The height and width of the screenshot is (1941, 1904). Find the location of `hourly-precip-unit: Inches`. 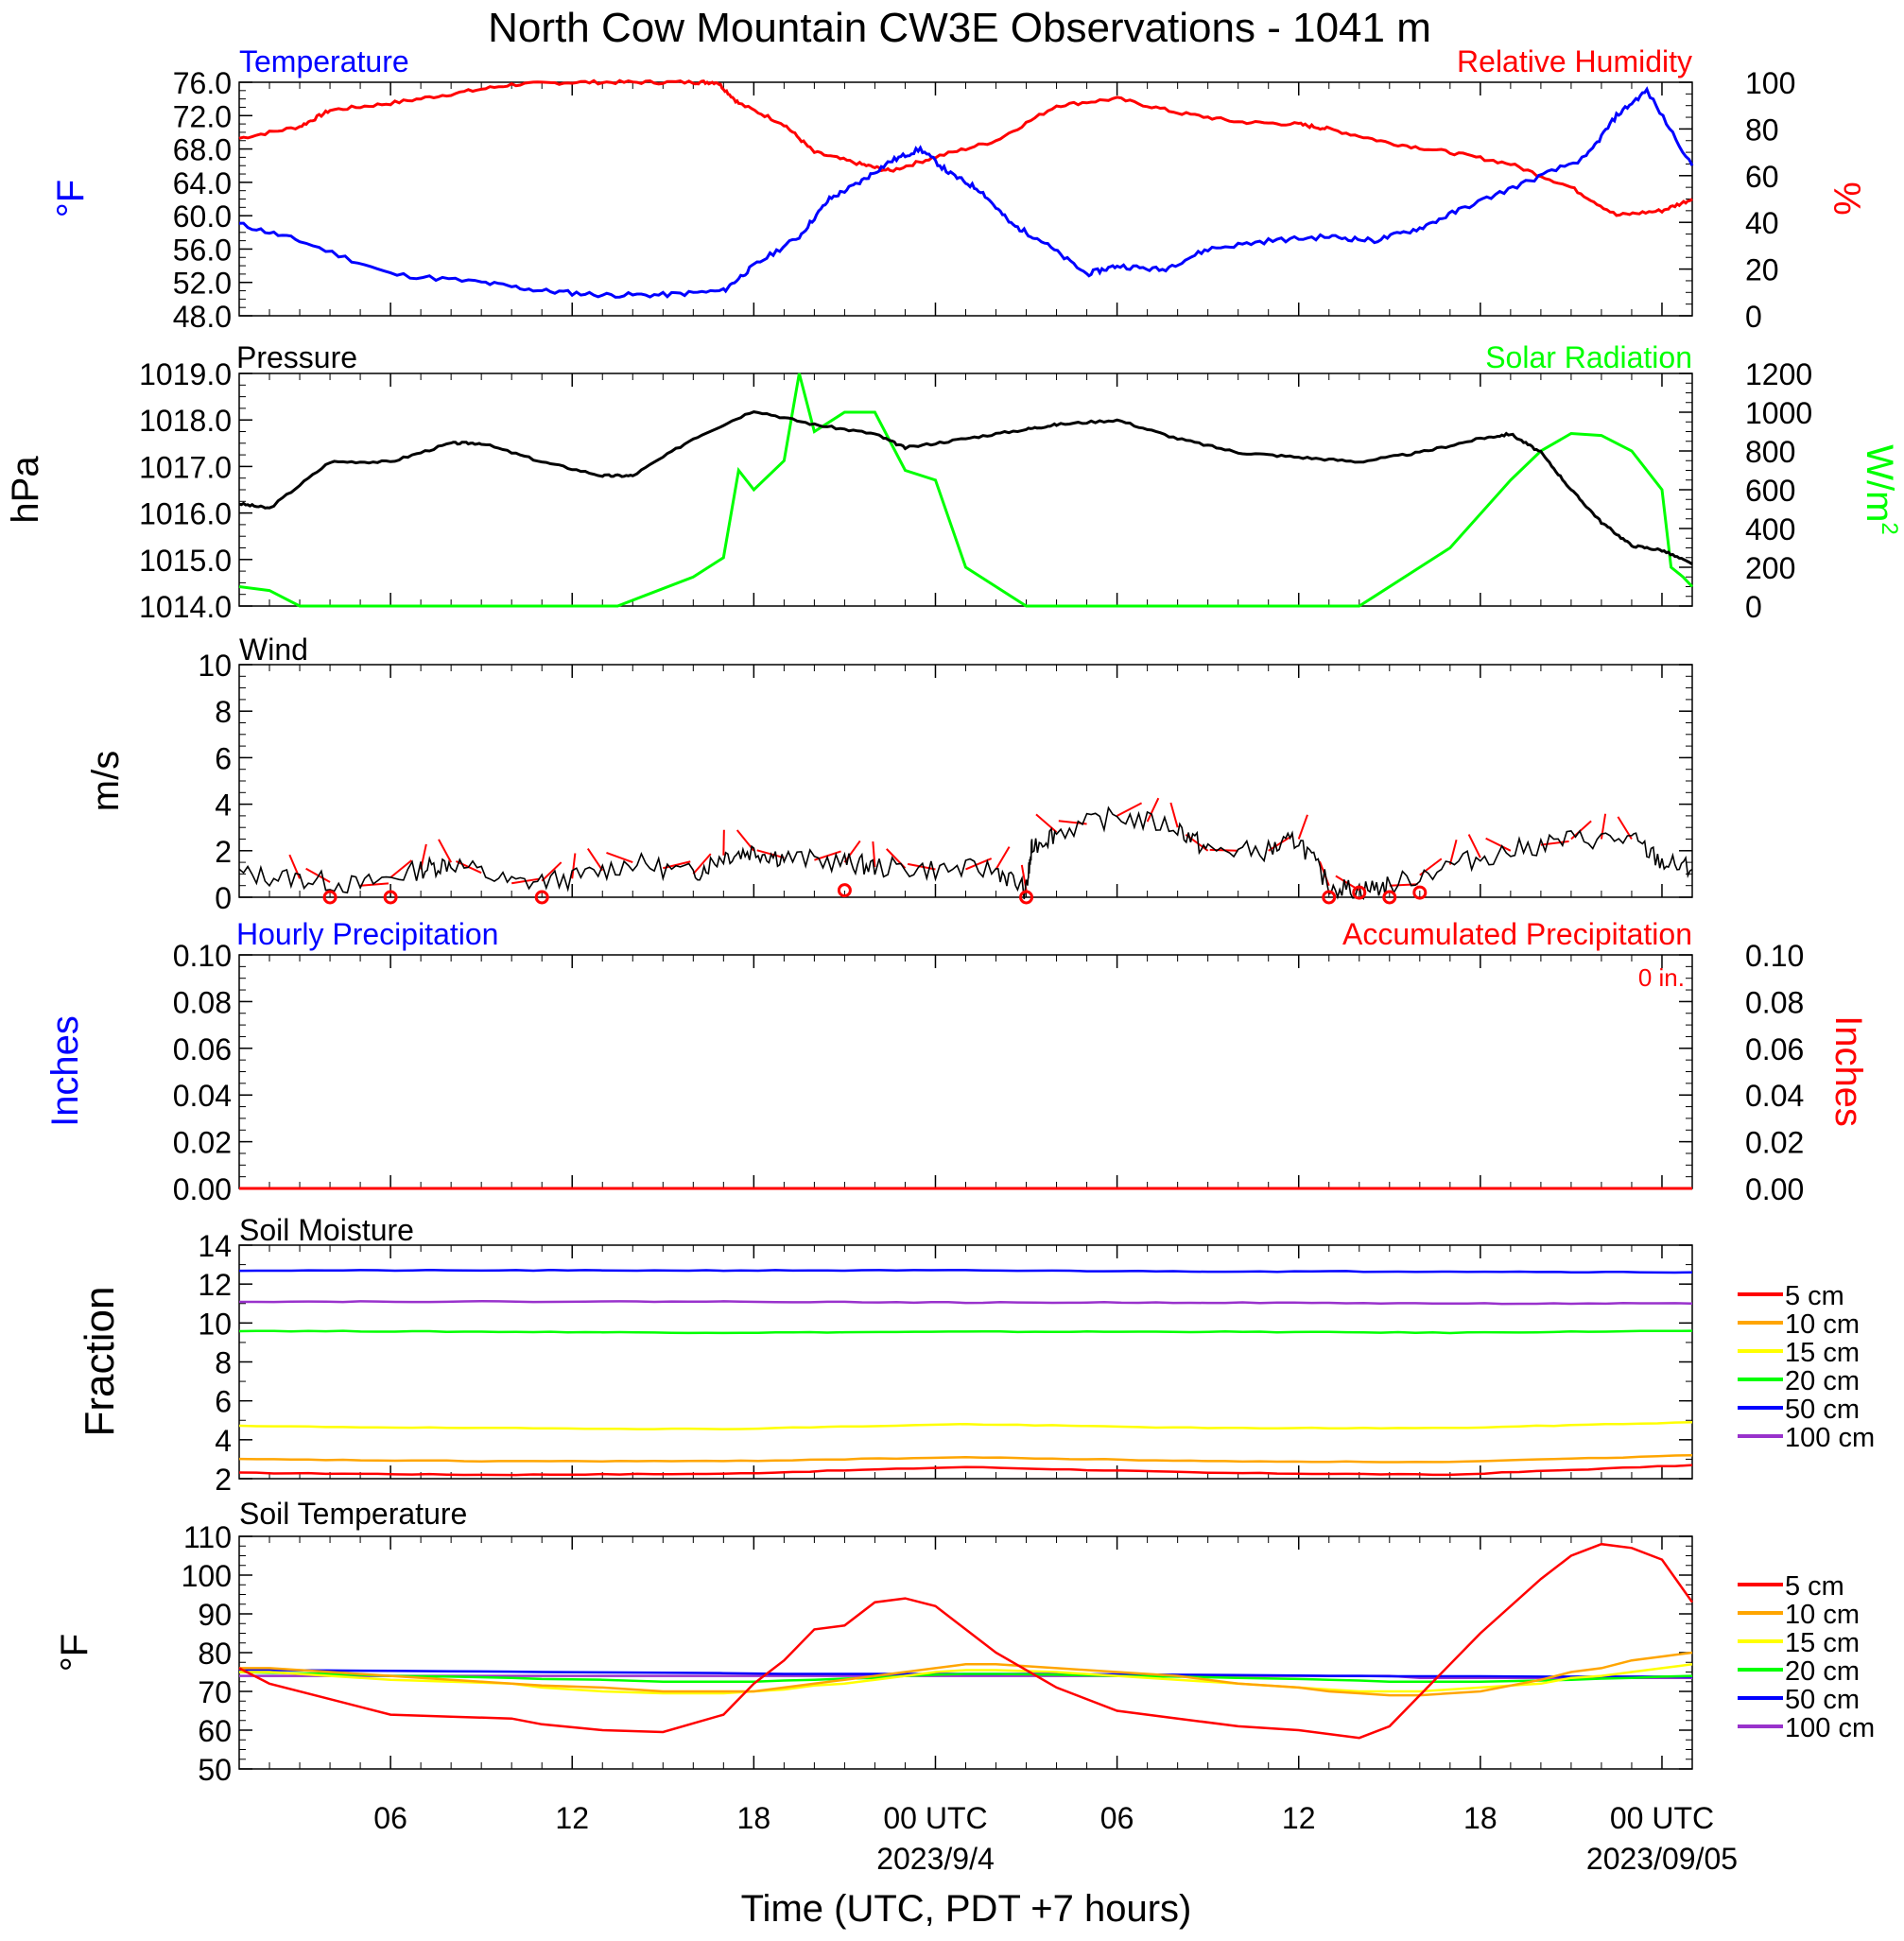

hourly-precip-unit: Inches is located at coordinates (65, 1071).